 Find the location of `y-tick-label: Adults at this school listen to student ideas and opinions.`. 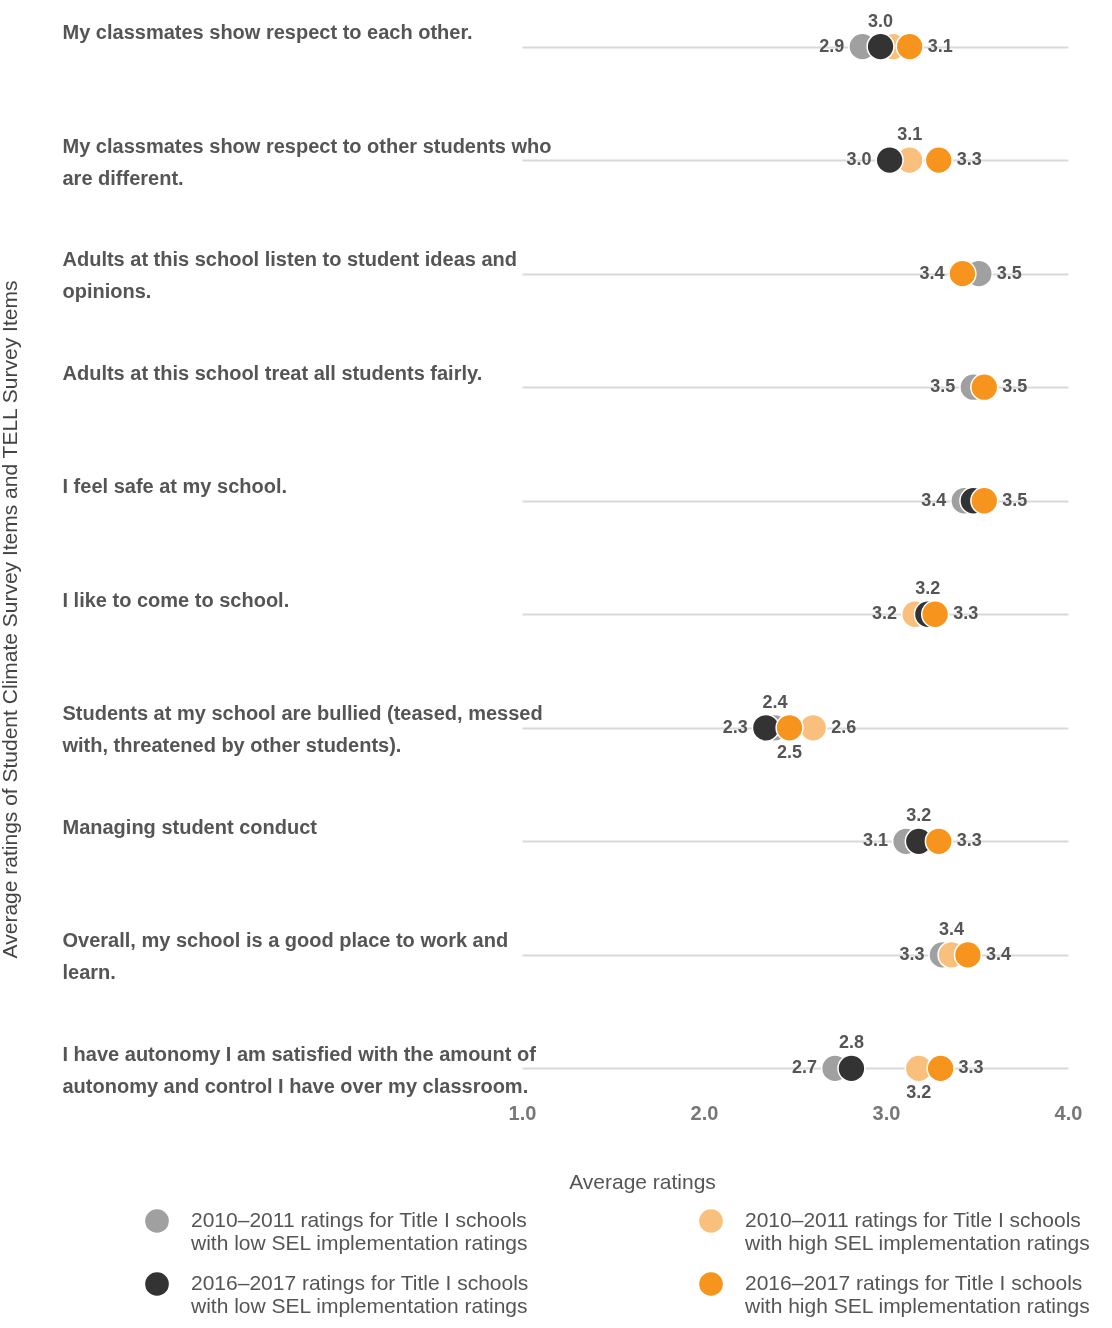

y-tick-label: Adults at this school listen to student ideas and opinions. is located at coordinates (289, 275).